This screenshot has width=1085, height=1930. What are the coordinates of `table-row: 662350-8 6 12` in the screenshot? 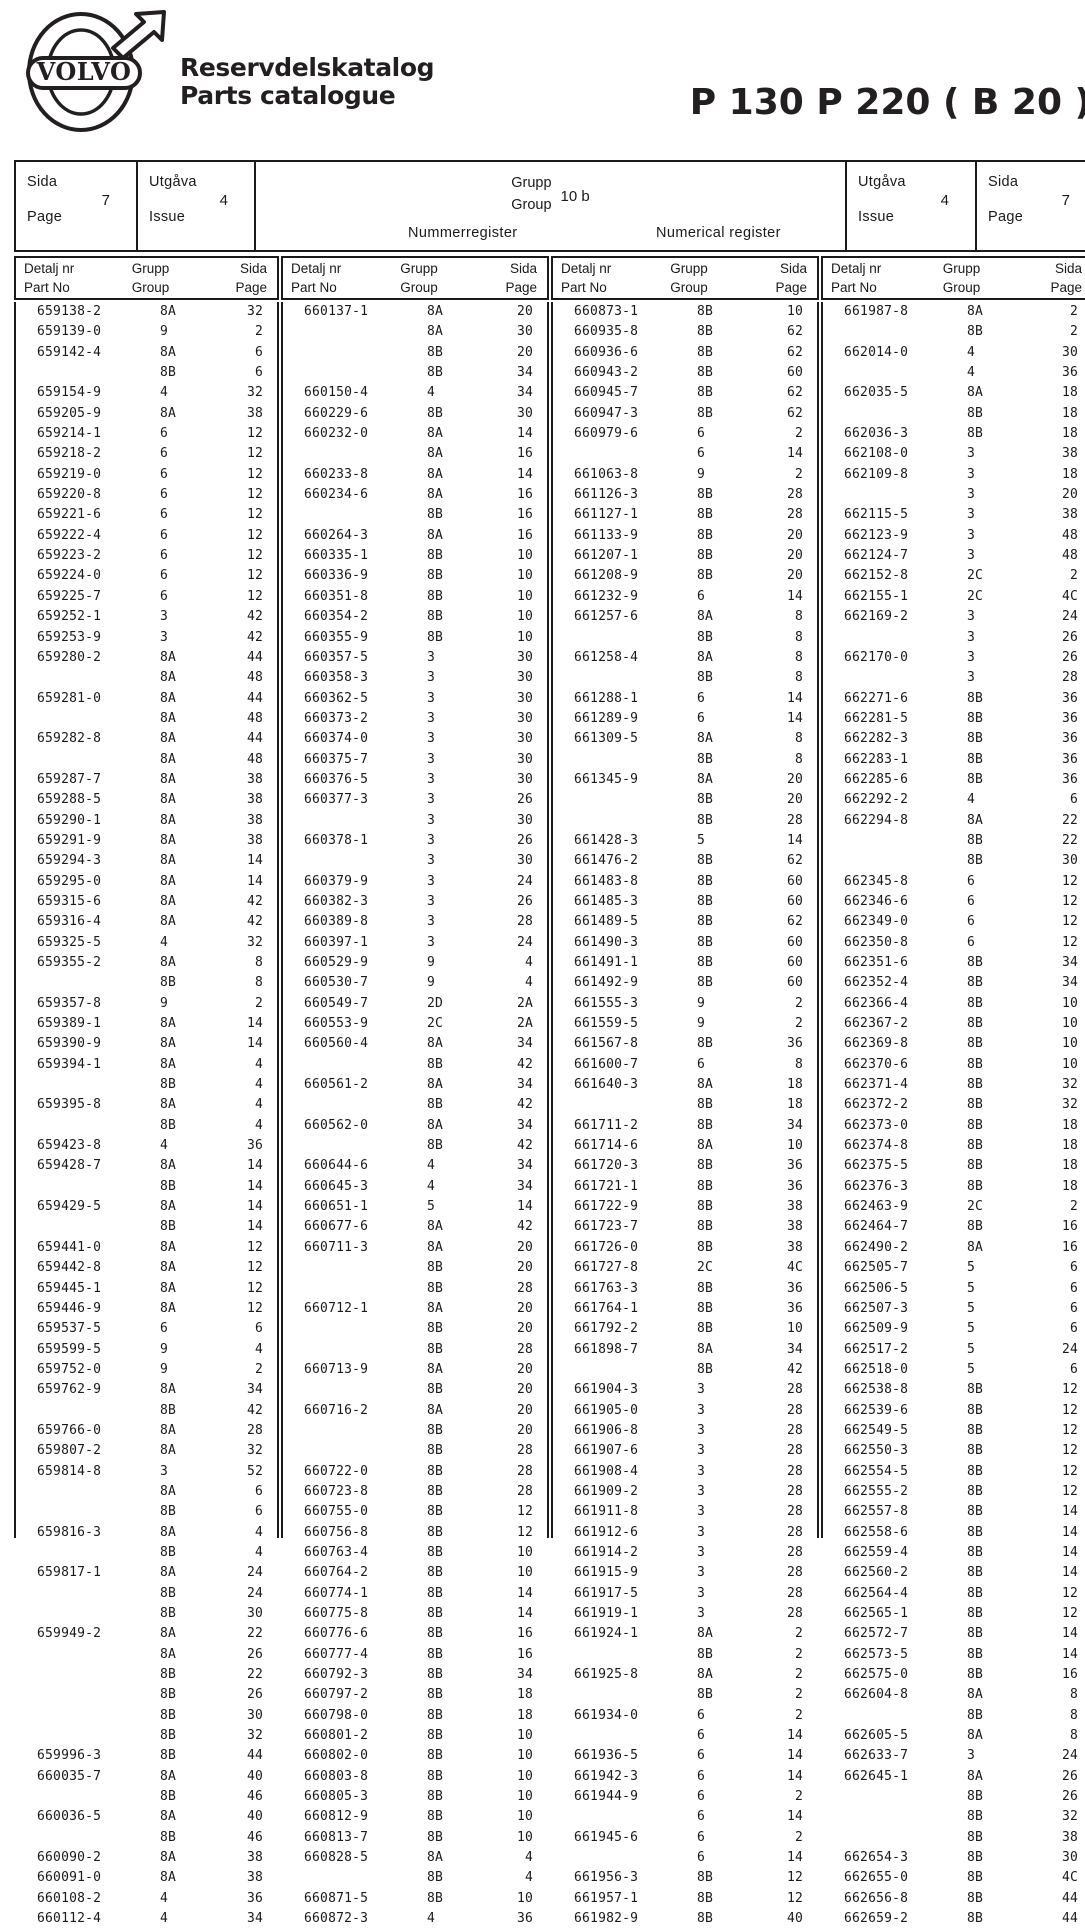 It's located at (958, 943).